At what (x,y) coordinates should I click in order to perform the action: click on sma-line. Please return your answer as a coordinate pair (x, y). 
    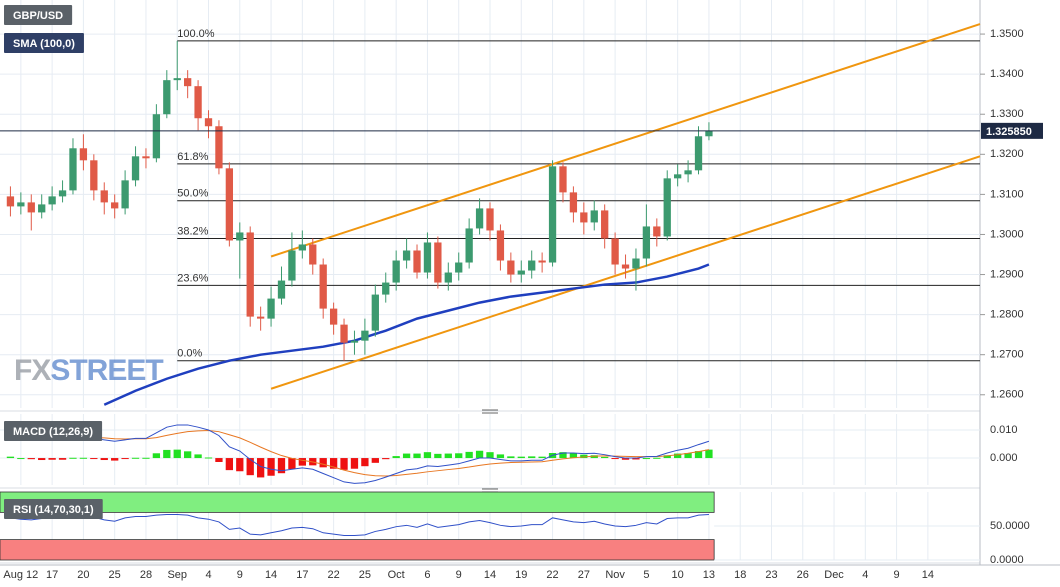
    Looking at the image, I should click on (406, 334).